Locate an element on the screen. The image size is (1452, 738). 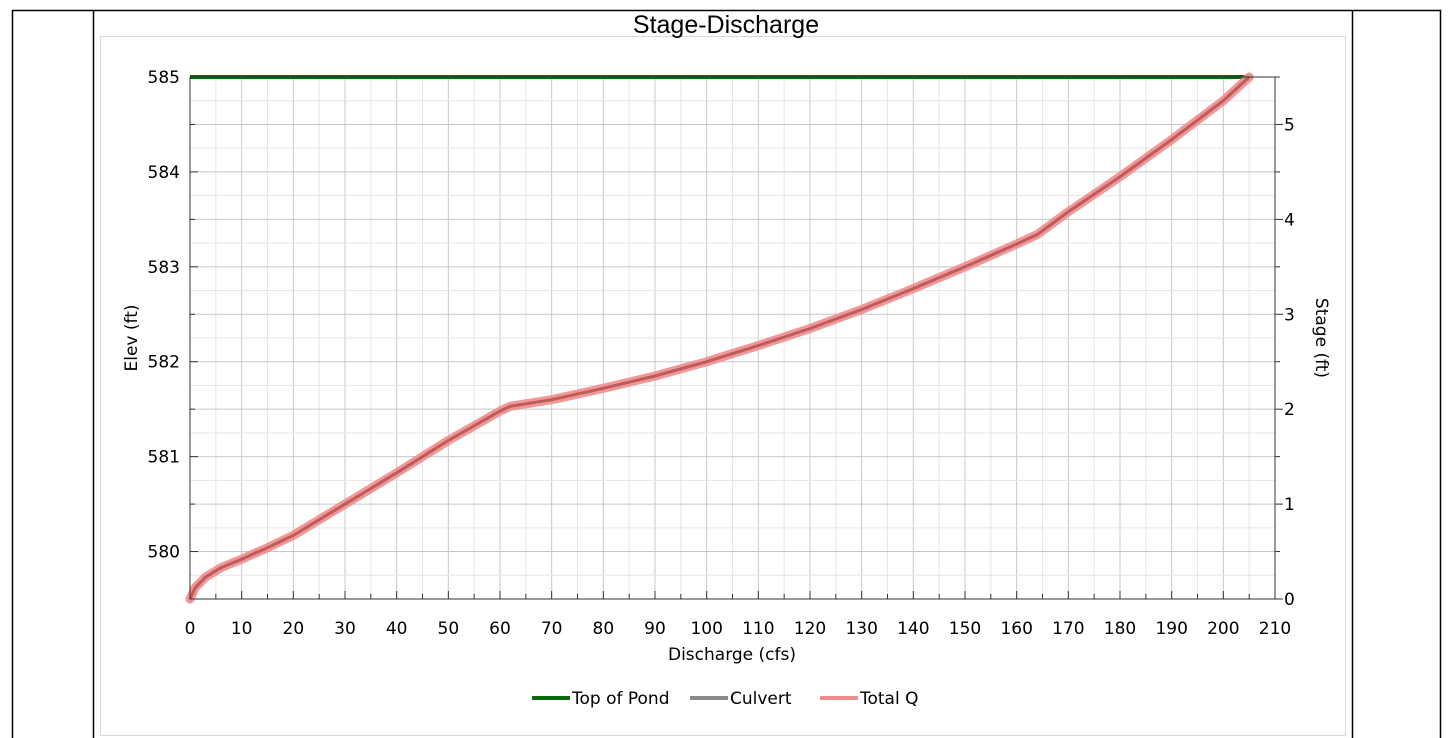
x-tick-label: 170 is located at coordinates (1068, 629).